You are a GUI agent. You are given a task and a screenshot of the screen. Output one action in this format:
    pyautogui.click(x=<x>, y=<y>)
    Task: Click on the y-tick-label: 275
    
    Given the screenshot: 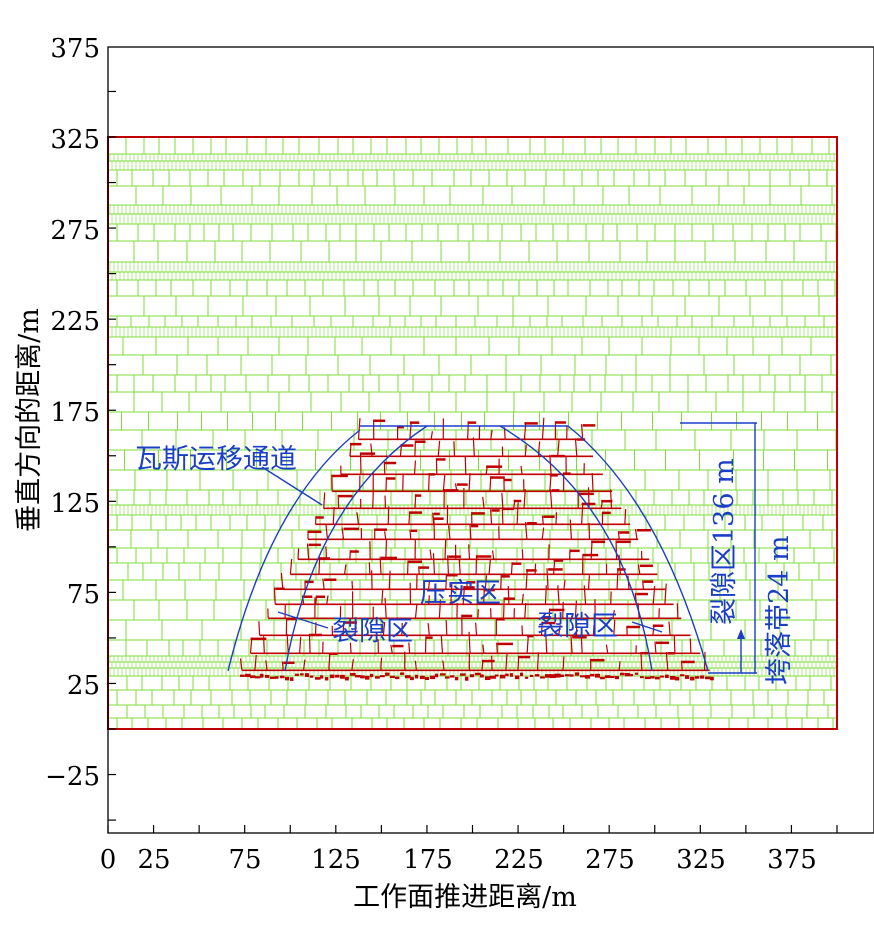 What is the action you would take?
    pyautogui.click(x=75, y=231)
    